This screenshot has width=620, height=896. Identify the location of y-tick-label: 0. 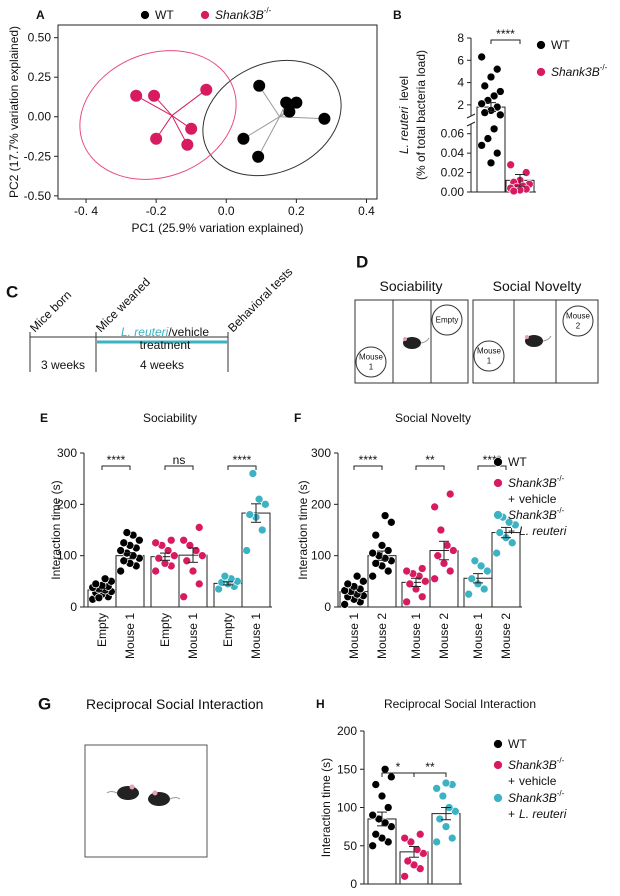
(353, 884).